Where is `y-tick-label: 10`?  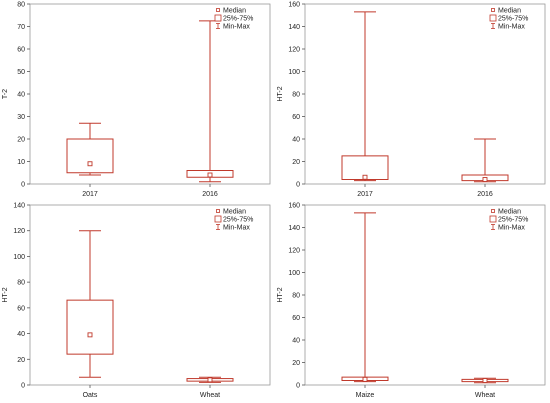
y-tick-label: 10 is located at coordinates (21, 162).